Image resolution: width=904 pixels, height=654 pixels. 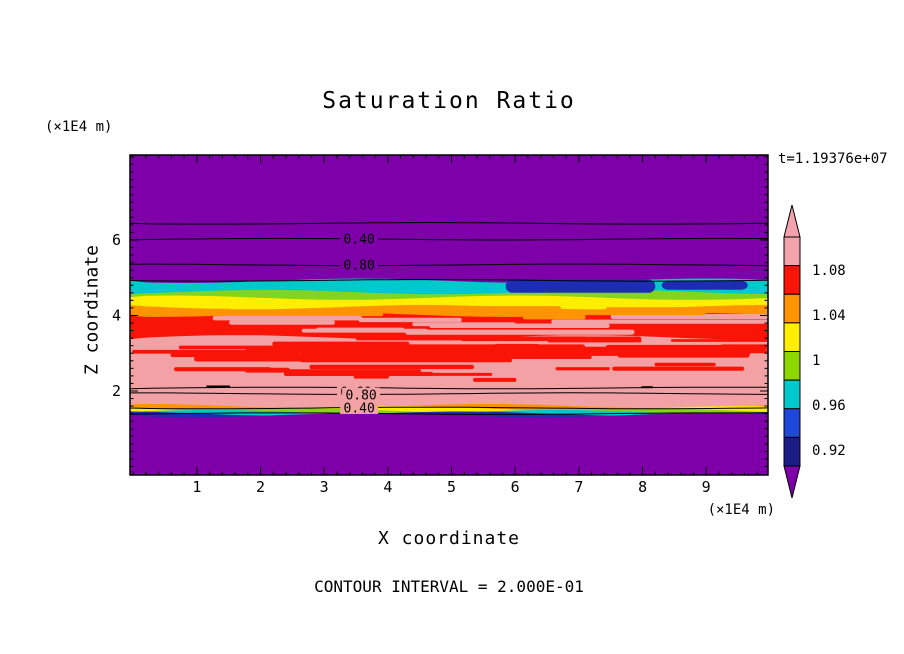 I want to click on colorbar-tick-label: 1.08, so click(x=829, y=271).